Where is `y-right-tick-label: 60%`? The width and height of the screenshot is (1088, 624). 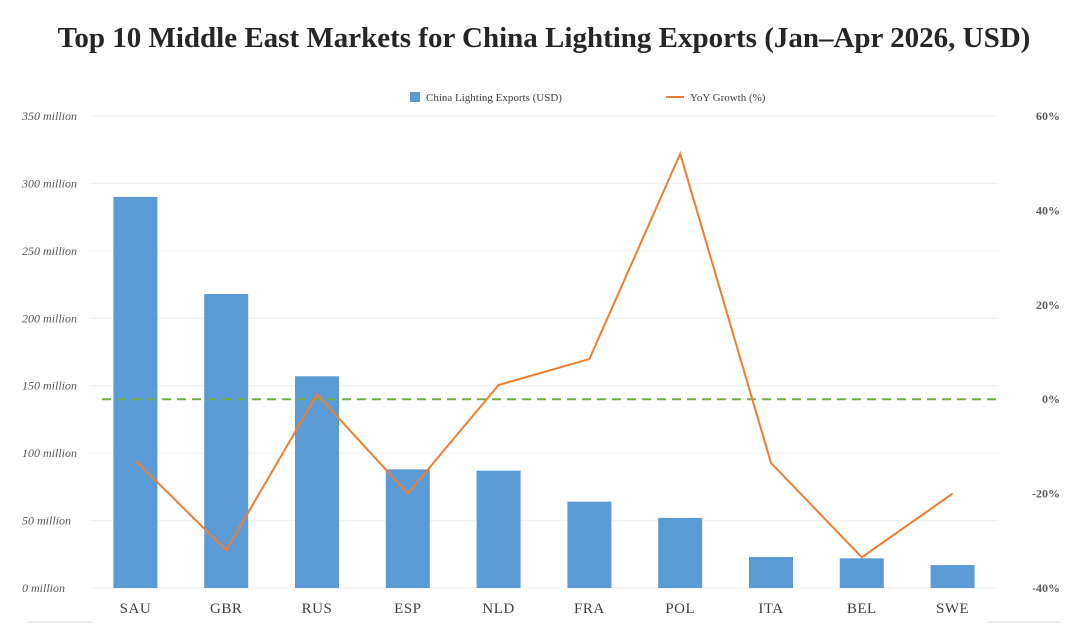
y-right-tick-label: 60% is located at coordinates (1048, 116).